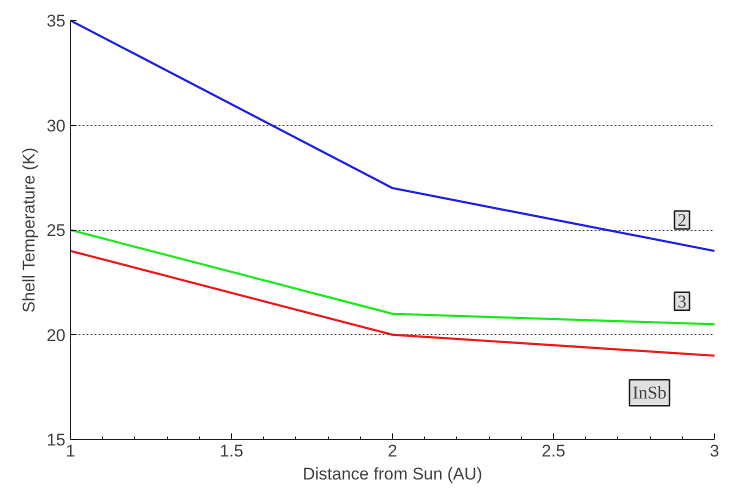 Image resolution: width=734 pixels, height=499 pixels. What do you see at coordinates (56, 126) in the screenshot?
I see `y-tick-label: 30` at bounding box center [56, 126].